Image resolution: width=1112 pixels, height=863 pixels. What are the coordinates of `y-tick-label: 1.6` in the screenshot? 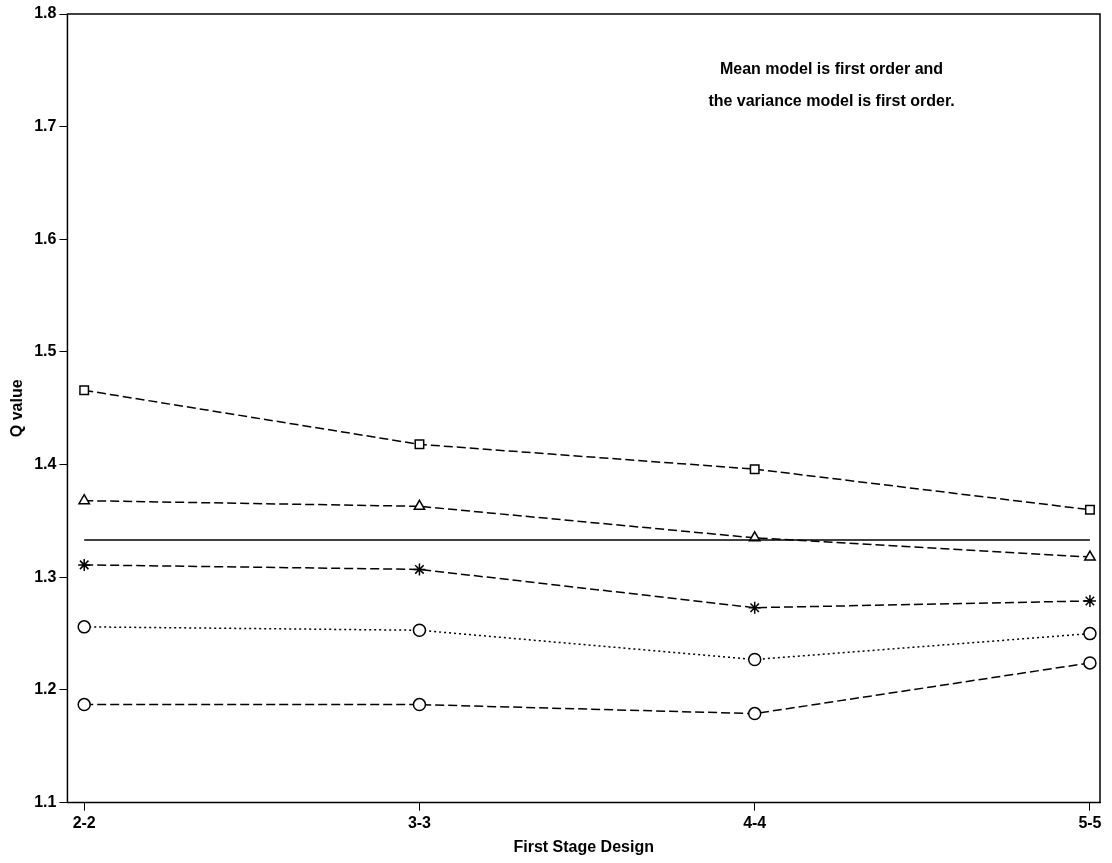 It's located at (45, 238).